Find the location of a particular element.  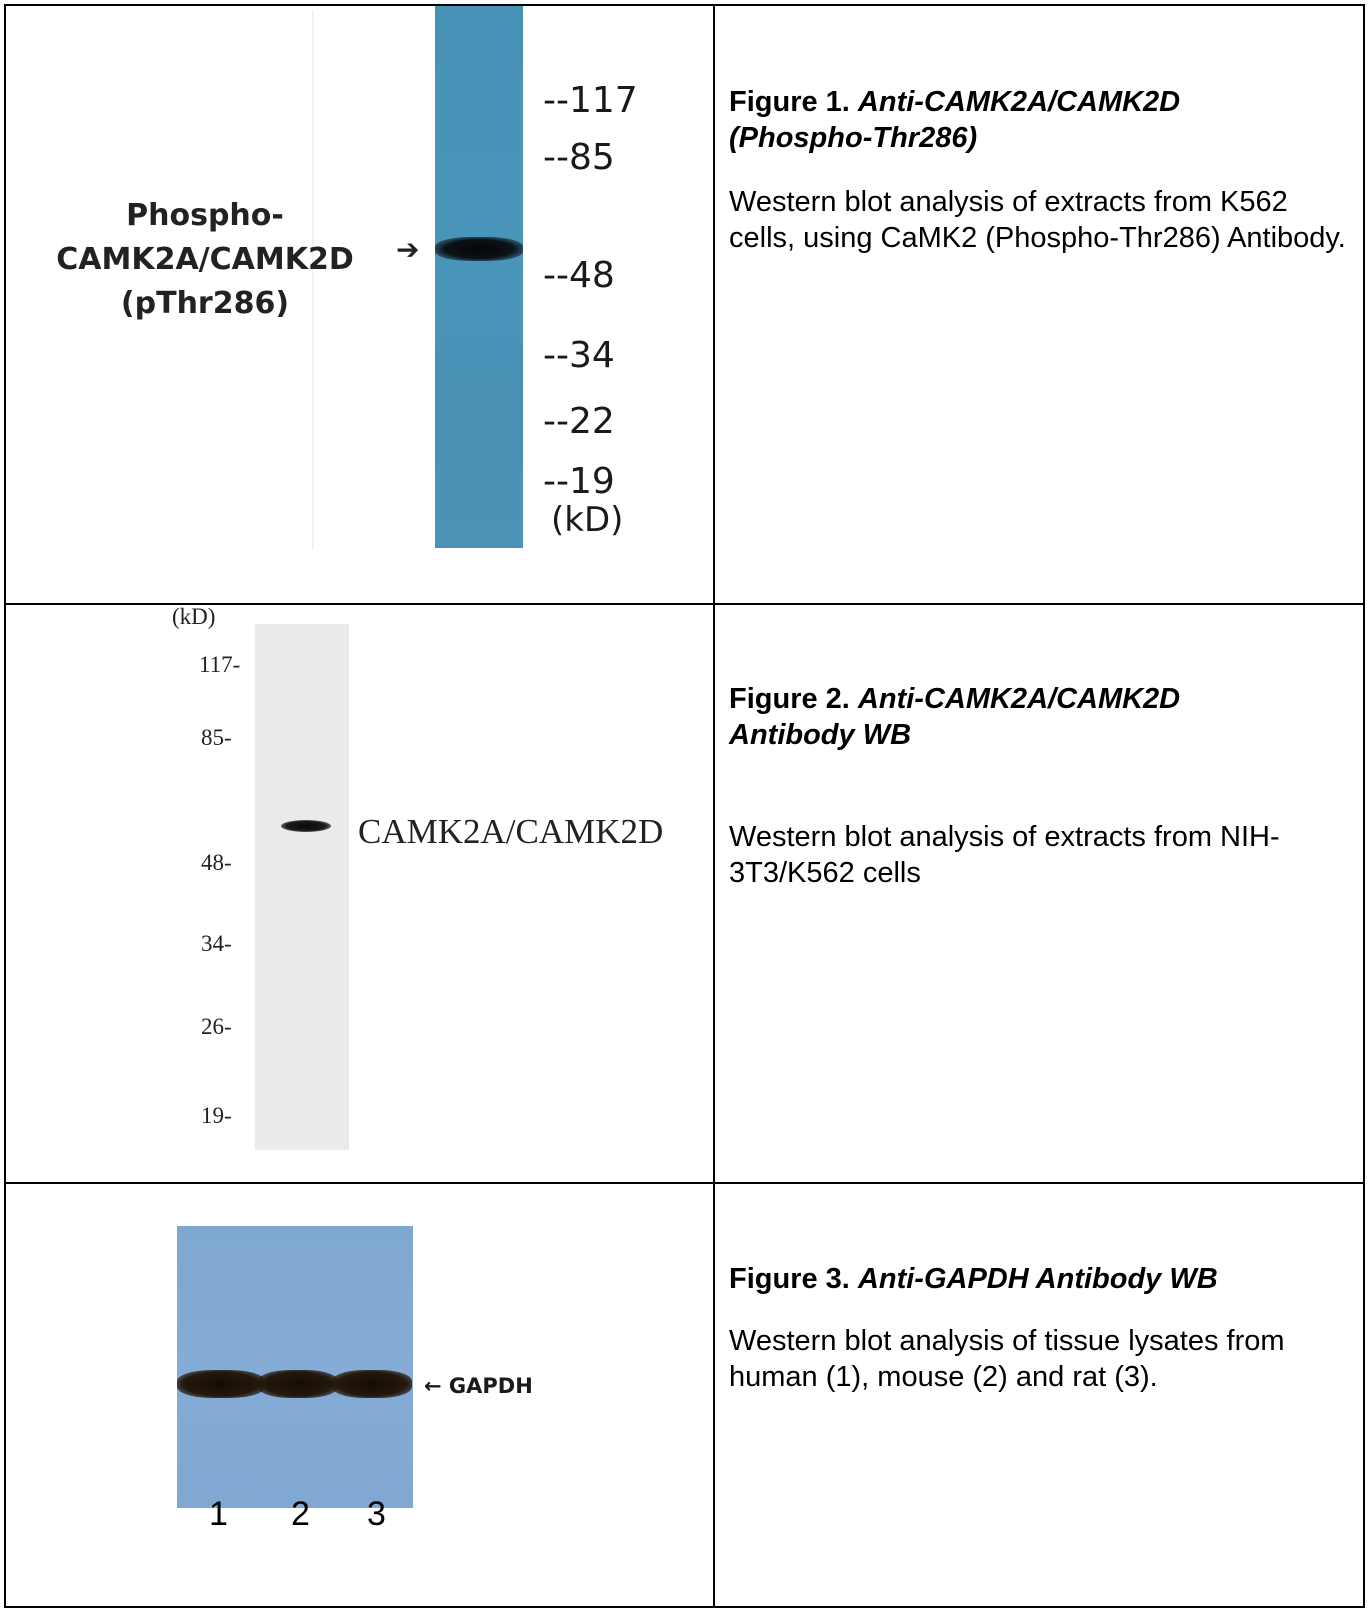

band-label-line: (pThr286) is located at coordinates (205, 303).